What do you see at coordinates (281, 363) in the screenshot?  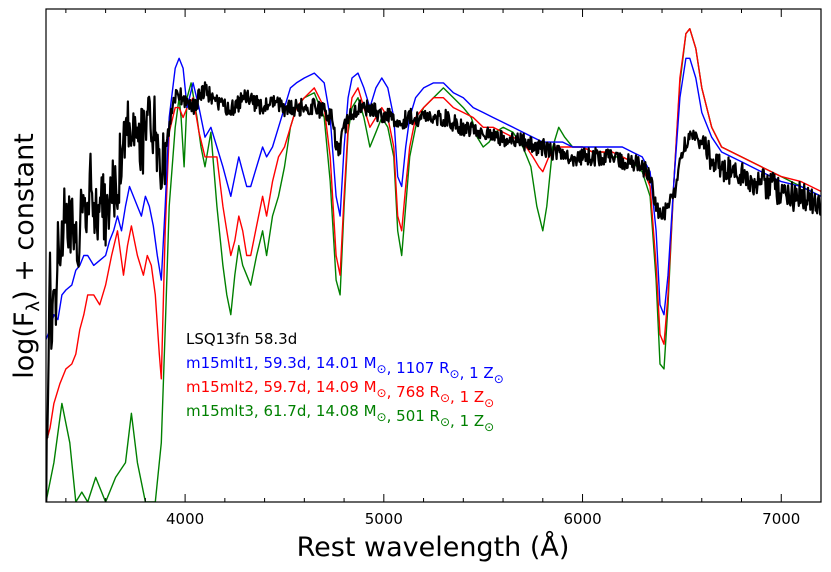 I see `legend-text-part: m15mlt1, 59.3d, 14.01 M` at bounding box center [281, 363].